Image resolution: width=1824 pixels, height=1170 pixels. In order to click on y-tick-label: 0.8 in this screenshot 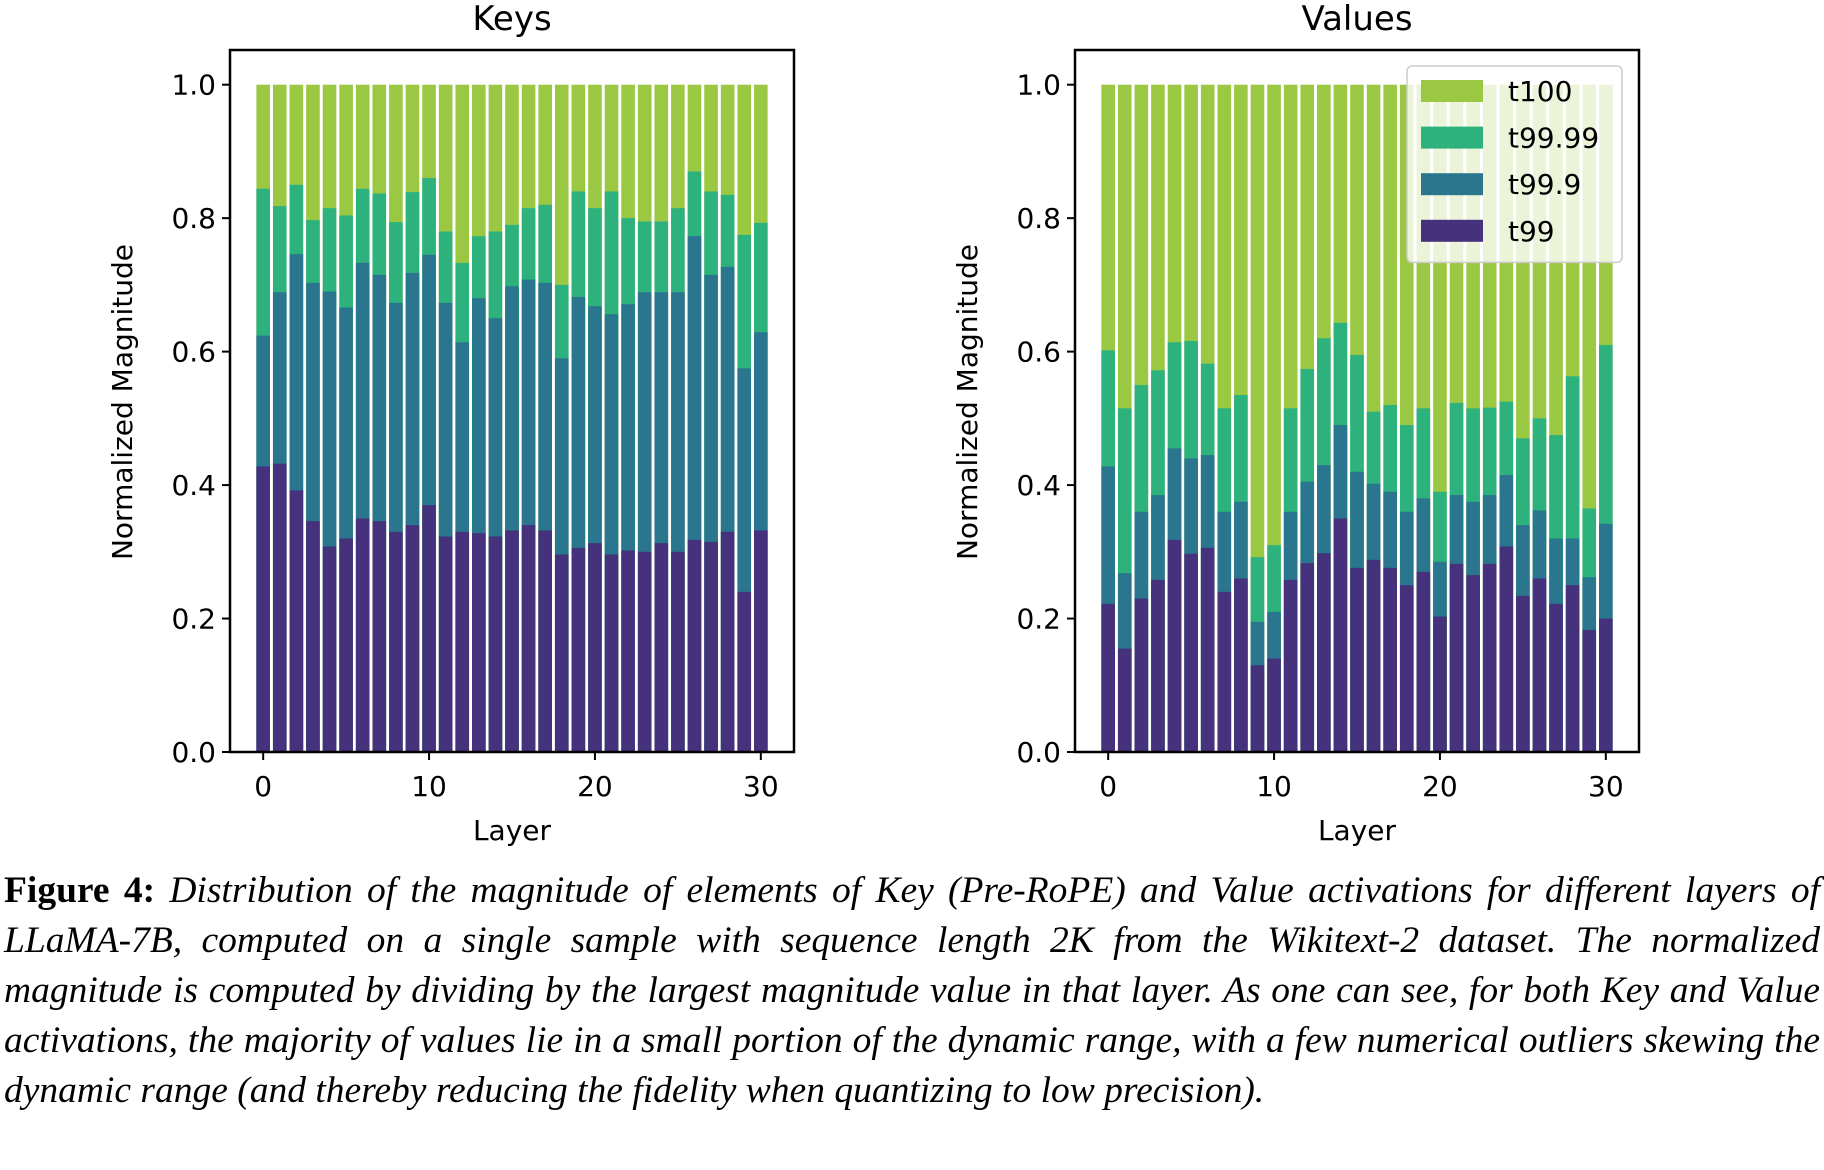, I will do `click(193, 218)`.